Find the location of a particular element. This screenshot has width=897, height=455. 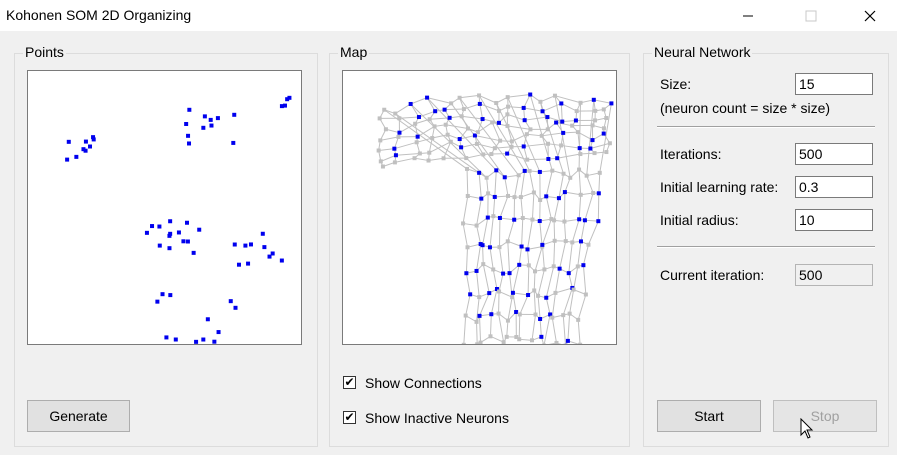

close-button is located at coordinates (870, 15).